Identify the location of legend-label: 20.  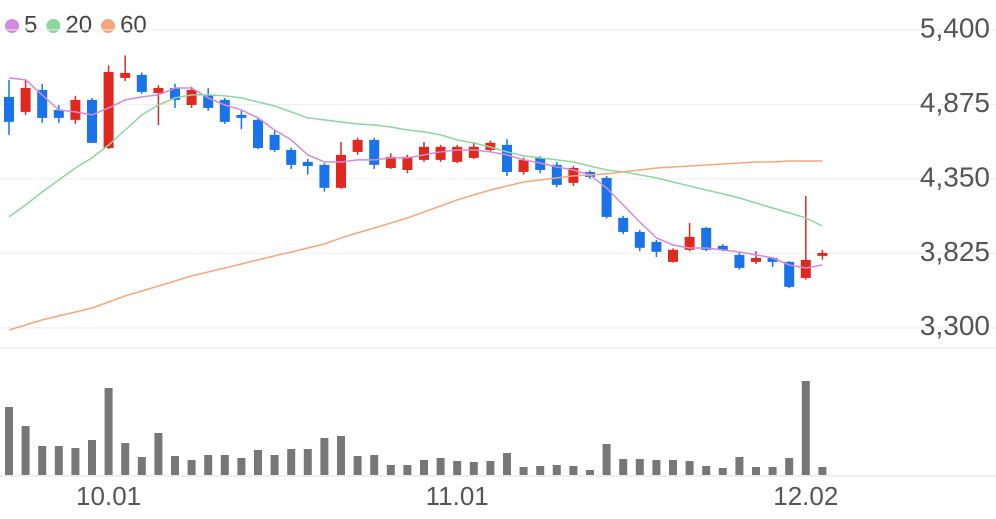
(78, 24).